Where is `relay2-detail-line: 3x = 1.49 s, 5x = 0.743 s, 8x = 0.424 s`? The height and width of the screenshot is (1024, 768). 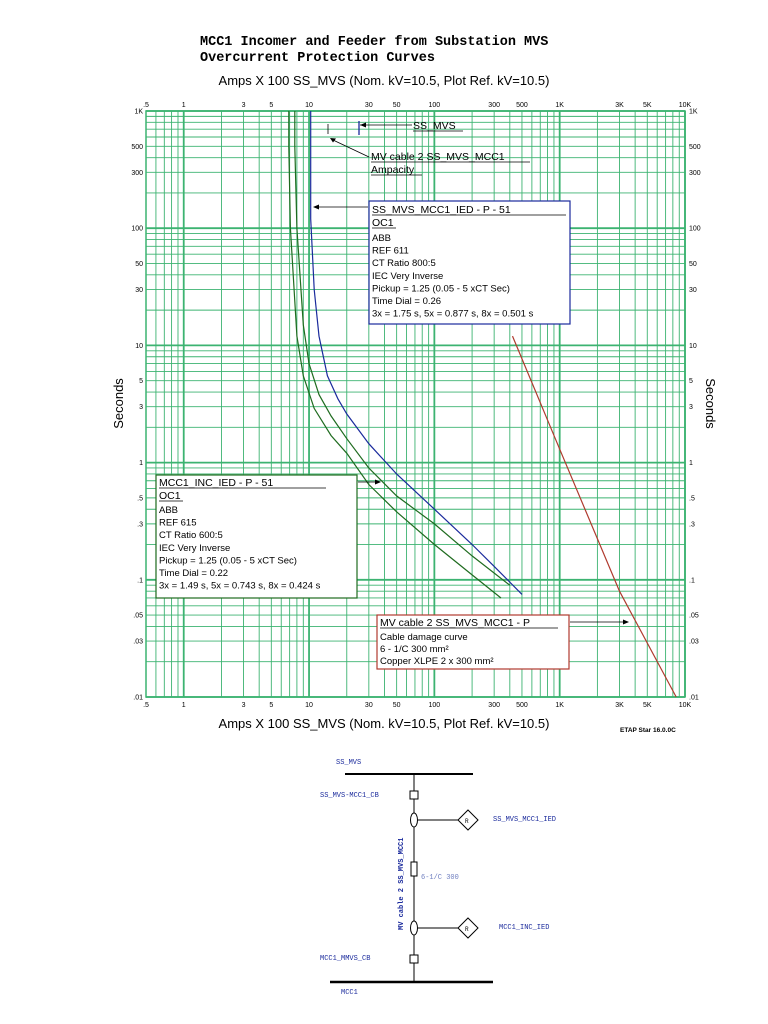
relay2-detail-line: 3x = 1.49 s, 5x = 0.743 s, 8x = 0.424 s is located at coordinates (240, 586).